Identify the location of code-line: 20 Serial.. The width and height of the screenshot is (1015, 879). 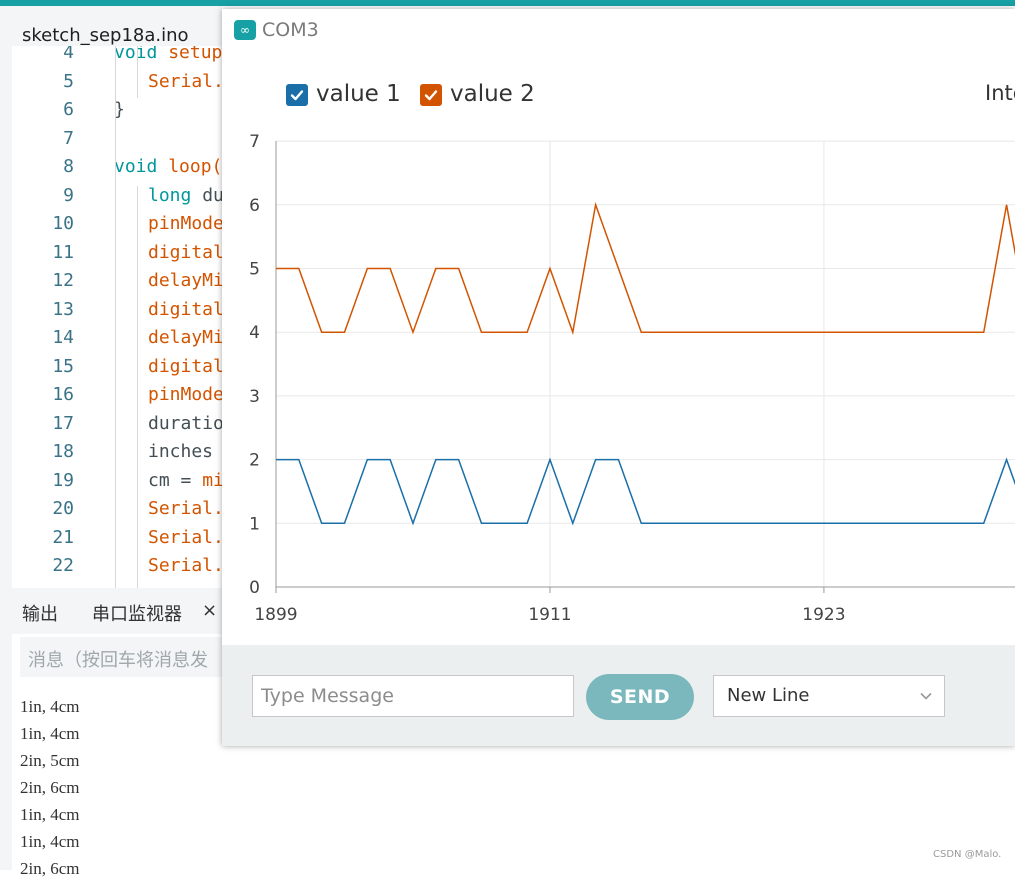
(117, 512).